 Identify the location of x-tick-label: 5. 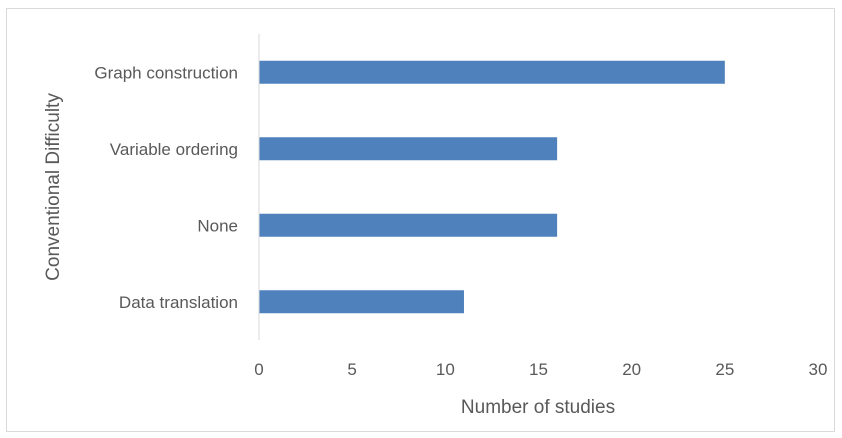
(351, 369).